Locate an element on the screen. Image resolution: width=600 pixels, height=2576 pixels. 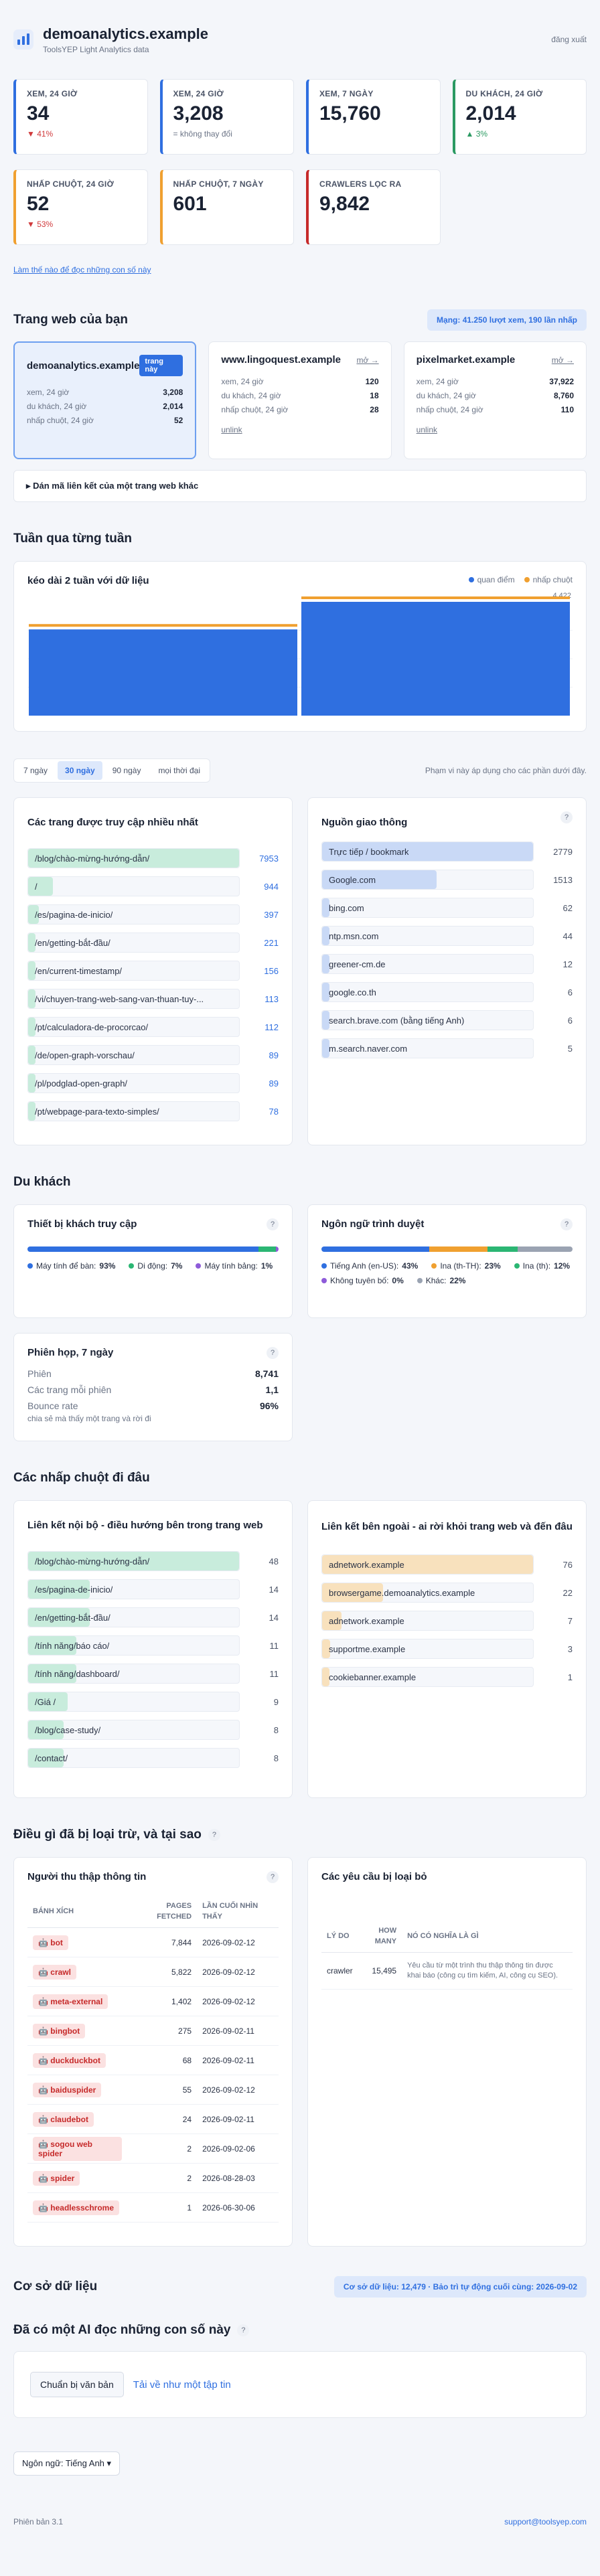
stat-label: NHẤP CHUỘT, 7 NGÀY is located at coordinates (218, 184).